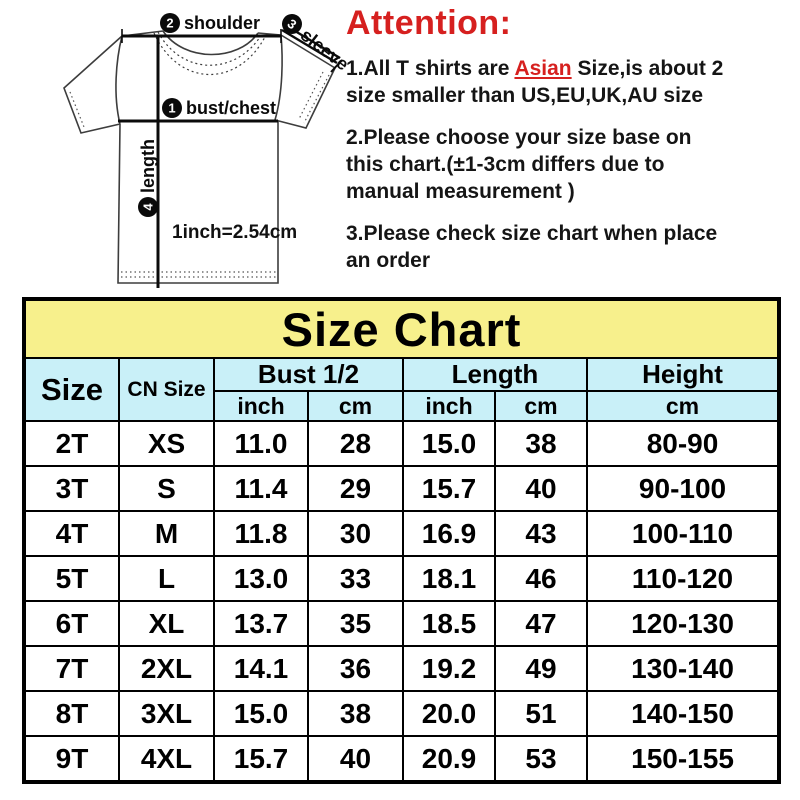  What do you see at coordinates (449, 623) in the screenshot?
I see `table-cell: 18.5` at bounding box center [449, 623].